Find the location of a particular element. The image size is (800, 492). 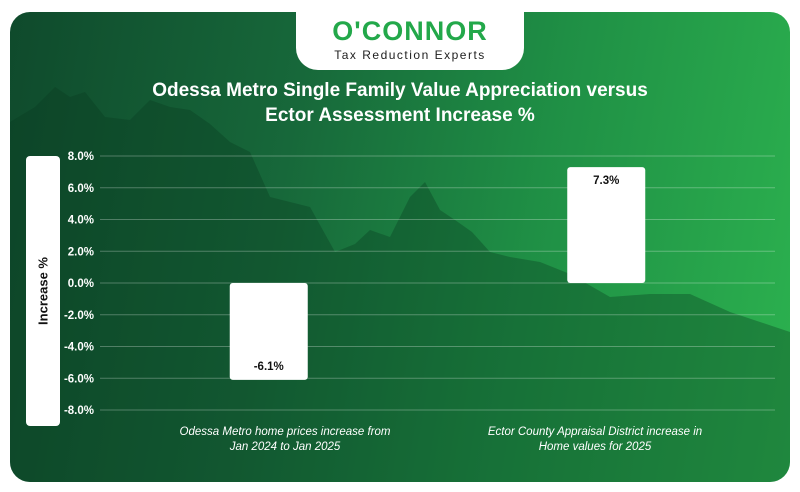

logo-tab: O'CONNOR Tax Reduction Experts is located at coordinates (410, 41).